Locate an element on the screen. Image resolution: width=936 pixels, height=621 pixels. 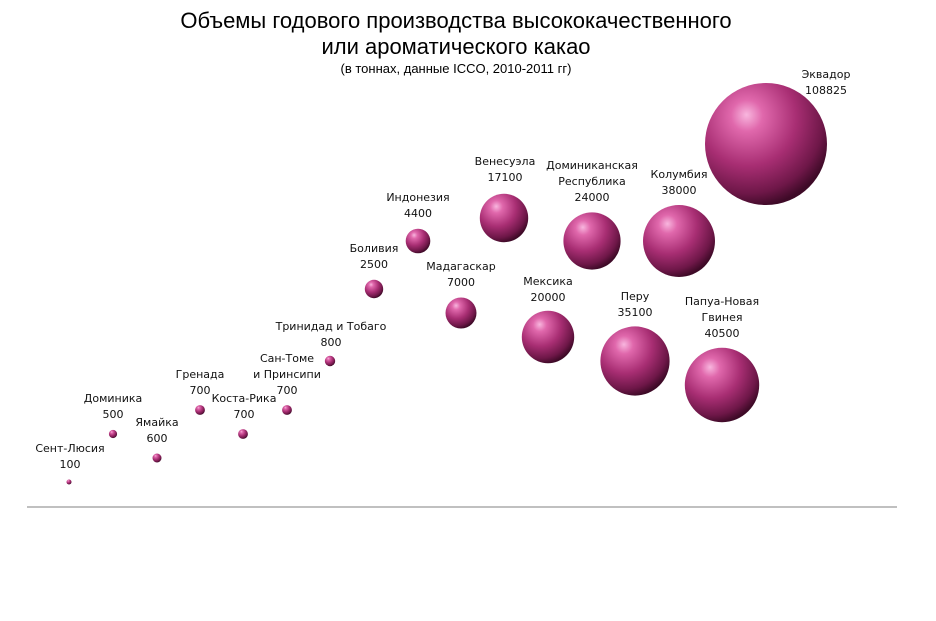
bubble-label-3: Гренада 700 is located at coordinates (200, 382).